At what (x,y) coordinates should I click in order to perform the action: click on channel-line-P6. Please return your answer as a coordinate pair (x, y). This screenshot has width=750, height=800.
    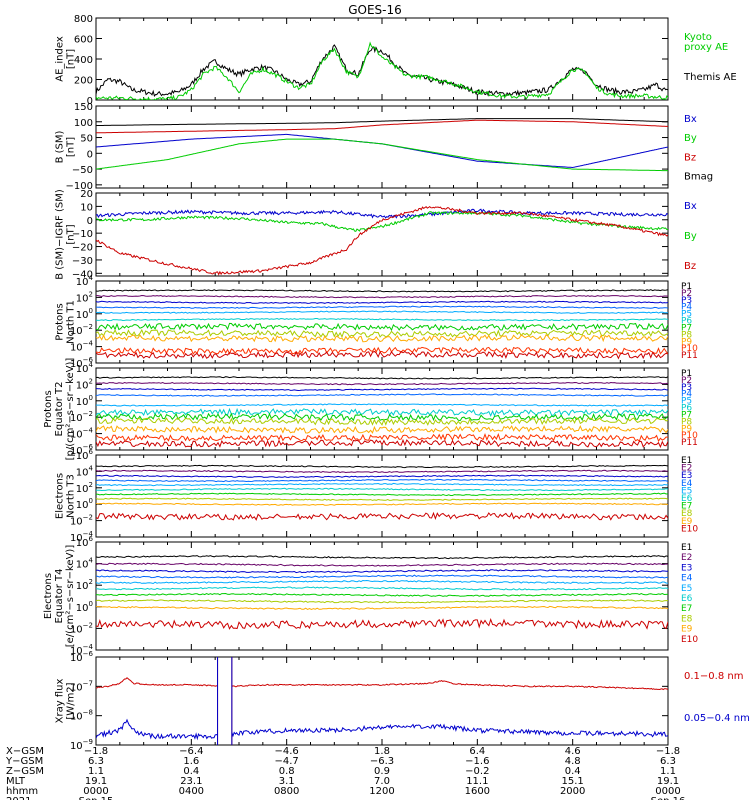
    Looking at the image, I should click on (382, 412).